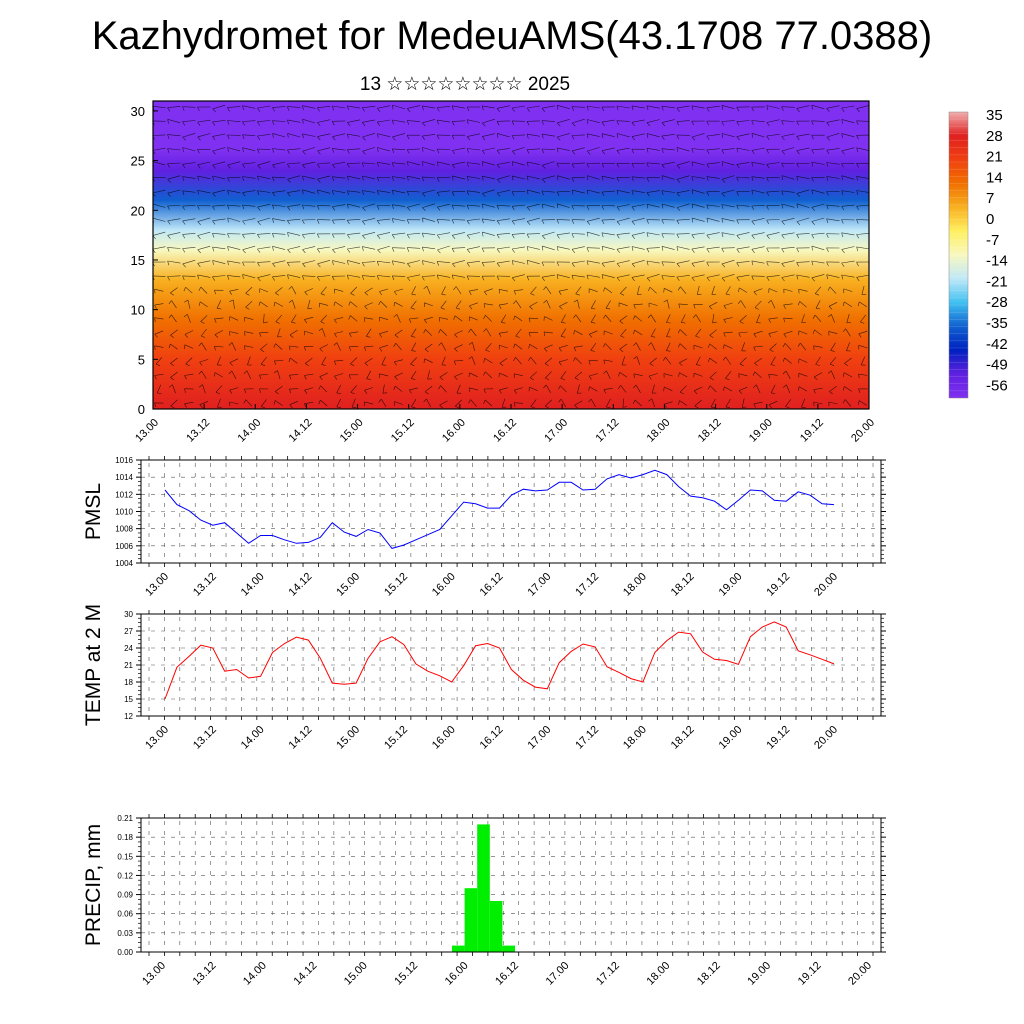 This screenshot has height=1024, width=1024. Describe the element at coordinates (124, 512) in the screenshot. I see `y-tick-label: 1010` at that location.